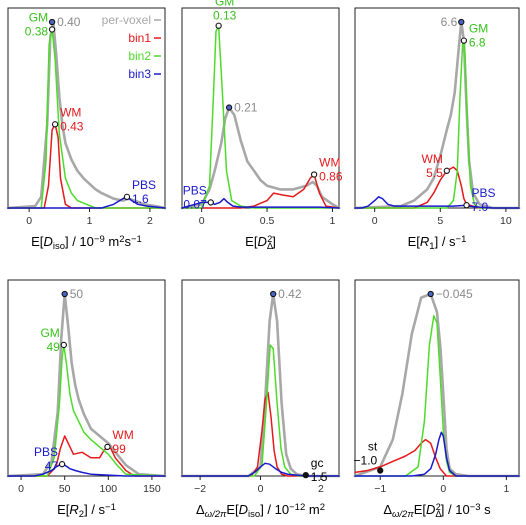  I want to click on x-axis-label: E[R1] / s−1, so click(437, 243).